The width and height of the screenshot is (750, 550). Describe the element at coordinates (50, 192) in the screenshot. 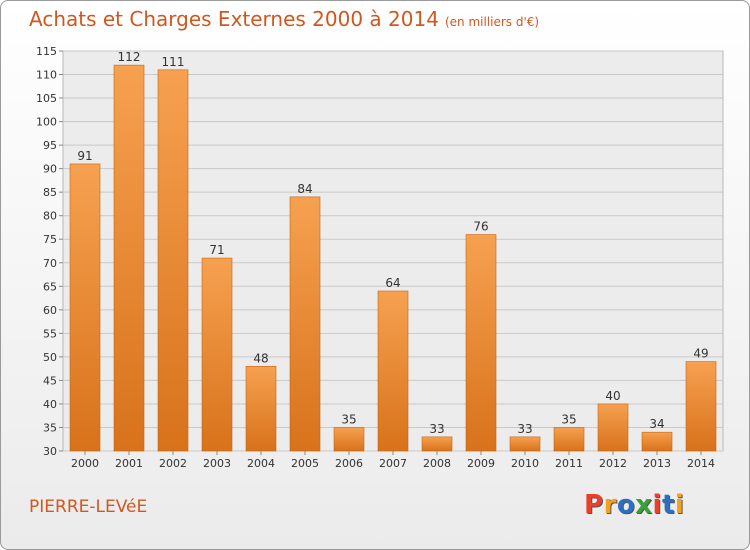

I see `y-tick-label: 85` at that location.